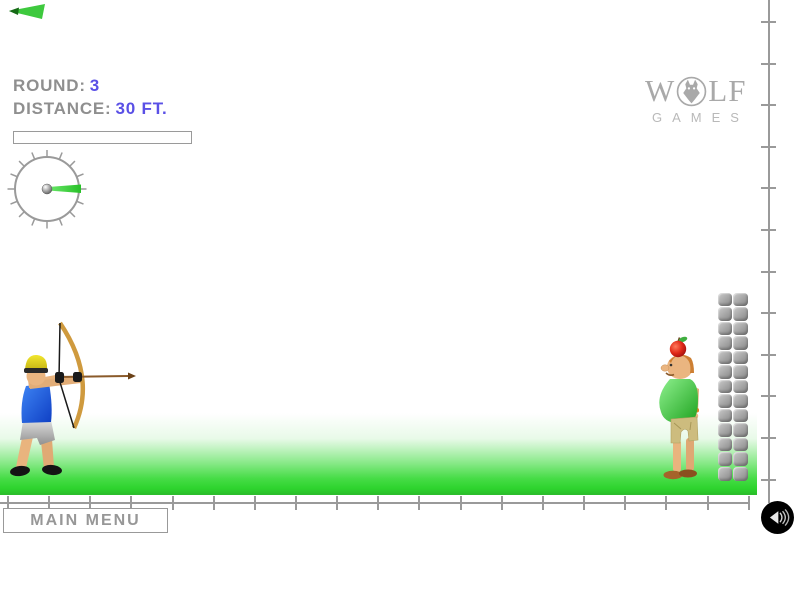 The width and height of the screenshot is (800, 600). What do you see at coordinates (665, 368) in the screenshot?
I see `target-nose` at bounding box center [665, 368].